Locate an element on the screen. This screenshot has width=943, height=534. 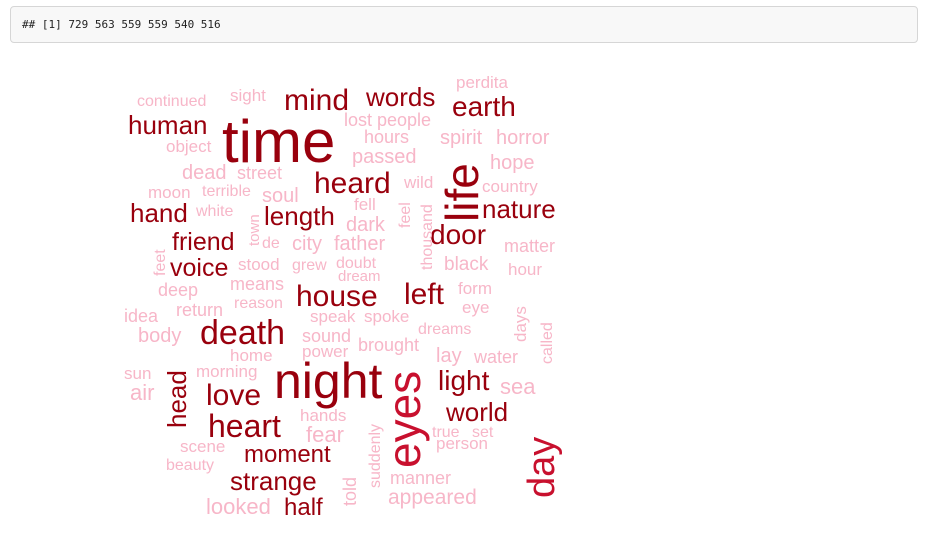
word-brought: brought is located at coordinates (388, 345).